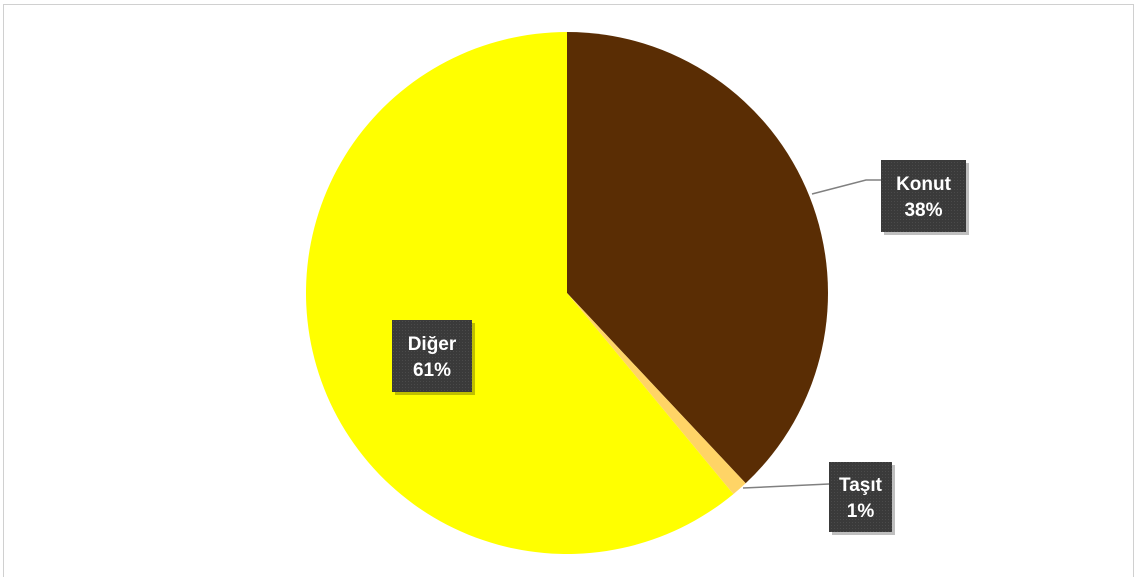  I want to click on data-label-ta-t: Taşıt 1%, so click(862, 498).